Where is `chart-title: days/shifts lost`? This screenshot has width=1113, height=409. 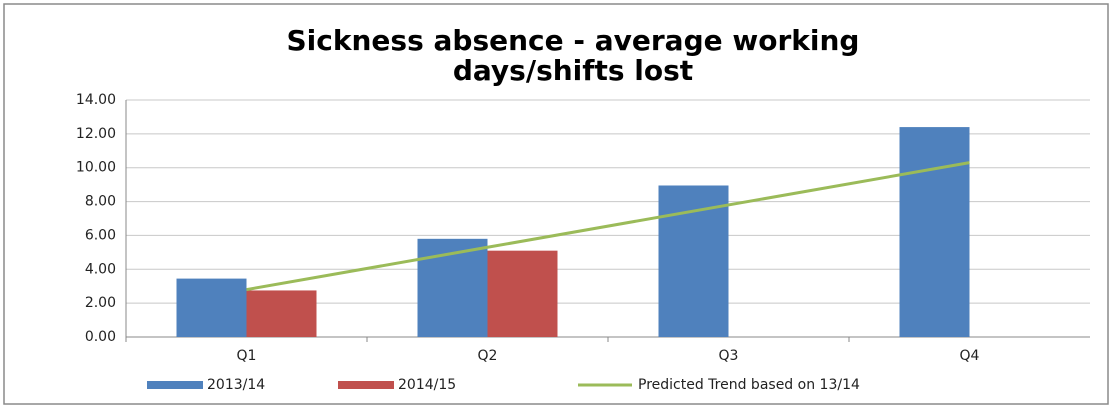
chart-title: days/shifts lost is located at coordinates (573, 70).